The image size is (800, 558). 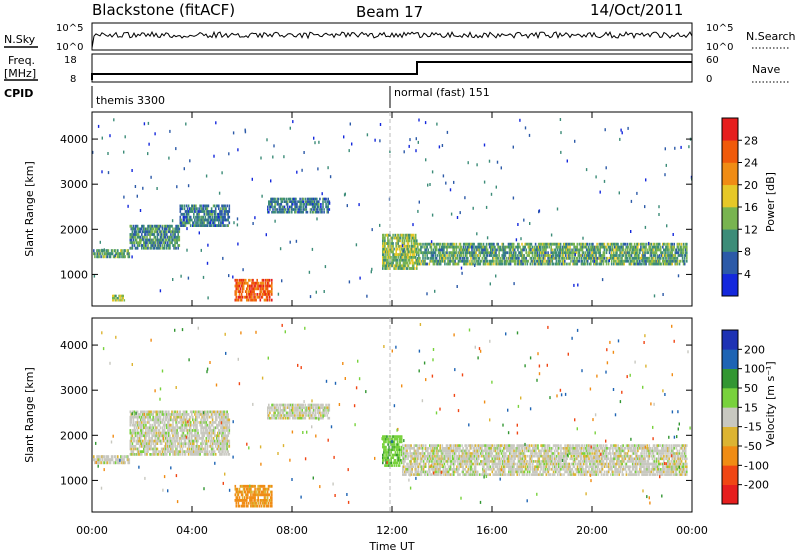 What do you see at coordinates (719, 28) in the screenshot?
I see `noise-tick-right-top: 10^5` at bounding box center [719, 28].